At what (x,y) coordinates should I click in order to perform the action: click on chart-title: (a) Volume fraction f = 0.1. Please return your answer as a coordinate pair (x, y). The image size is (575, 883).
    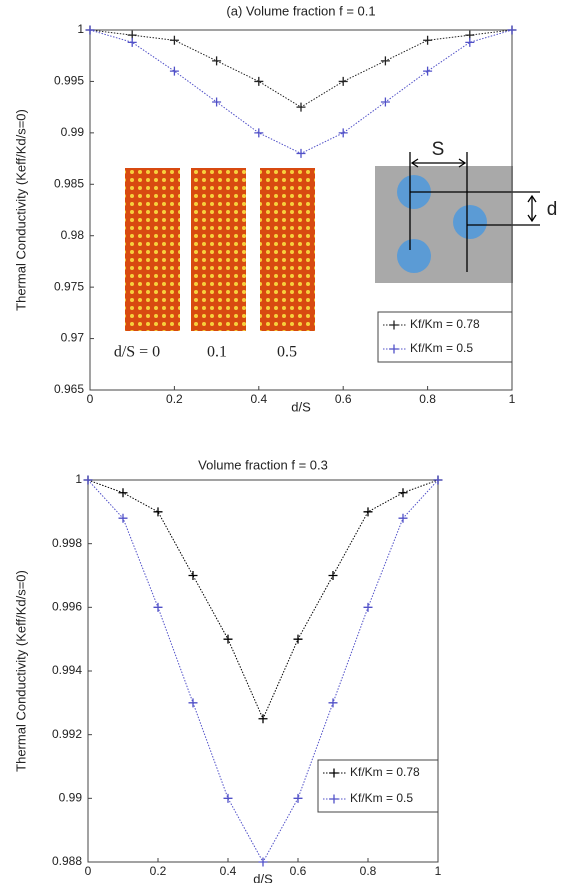
    Looking at the image, I should click on (300, 10).